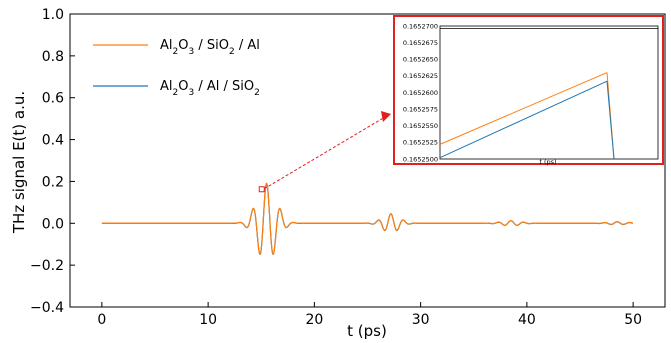 This screenshot has height=343, width=671. What do you see at coordinates (420, 143) in the screenshot?
I see `inset-y-tick-label: 0.1652525` at bounding box center [420, 143].